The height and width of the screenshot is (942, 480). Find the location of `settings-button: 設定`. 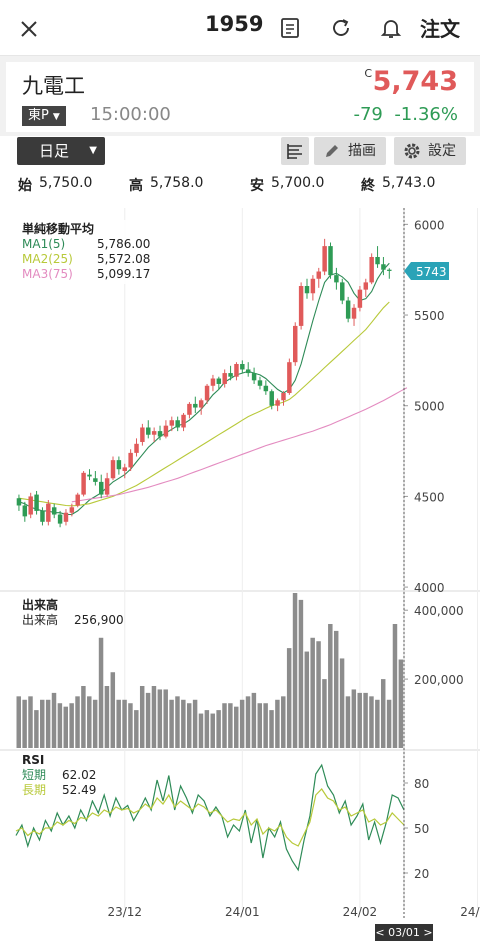

settings-button: 設定 is located at coordinates (430, 151).